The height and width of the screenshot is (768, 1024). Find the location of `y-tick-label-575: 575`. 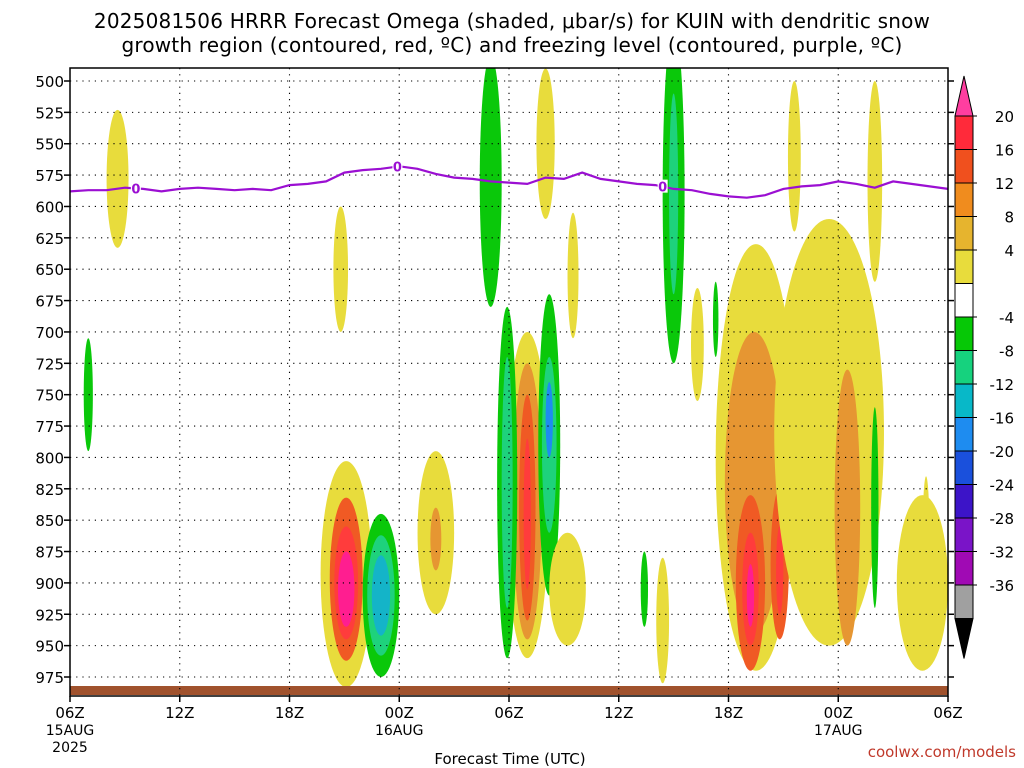

y-tick-label-575: 575 is located at coordinates (49, 176).